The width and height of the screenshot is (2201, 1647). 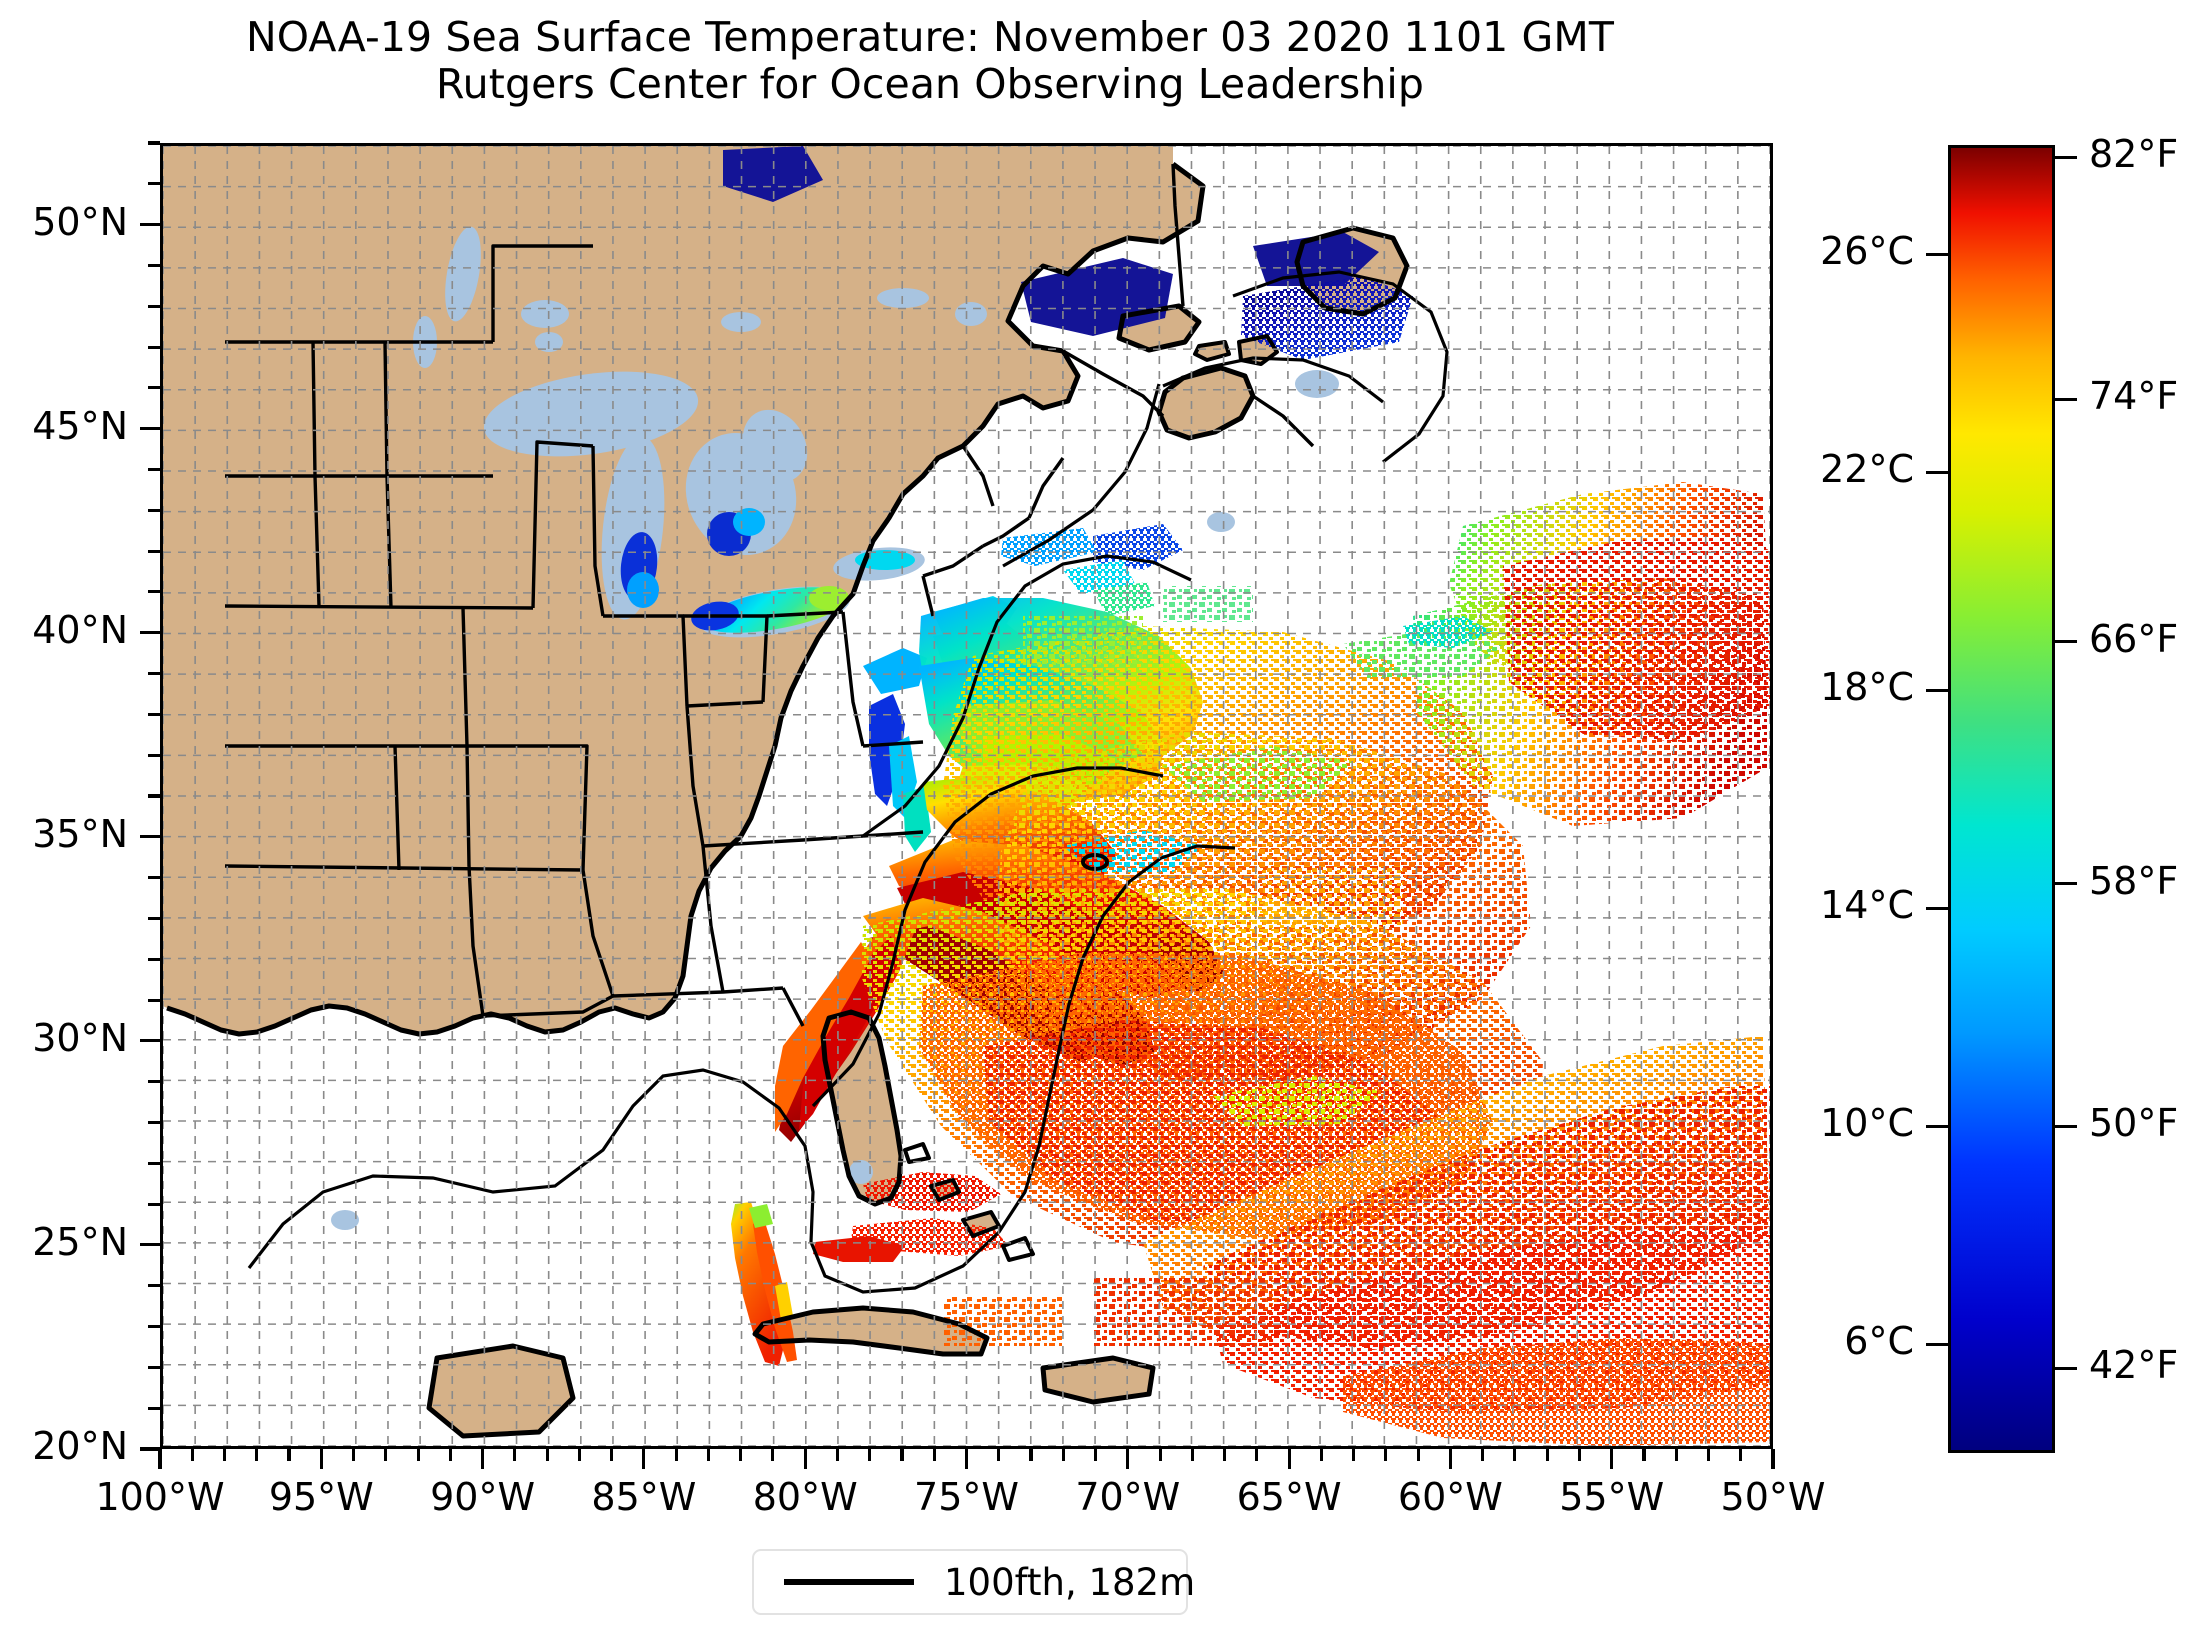 I want to click on sst-colorbar, so click(x=2001, y=799).